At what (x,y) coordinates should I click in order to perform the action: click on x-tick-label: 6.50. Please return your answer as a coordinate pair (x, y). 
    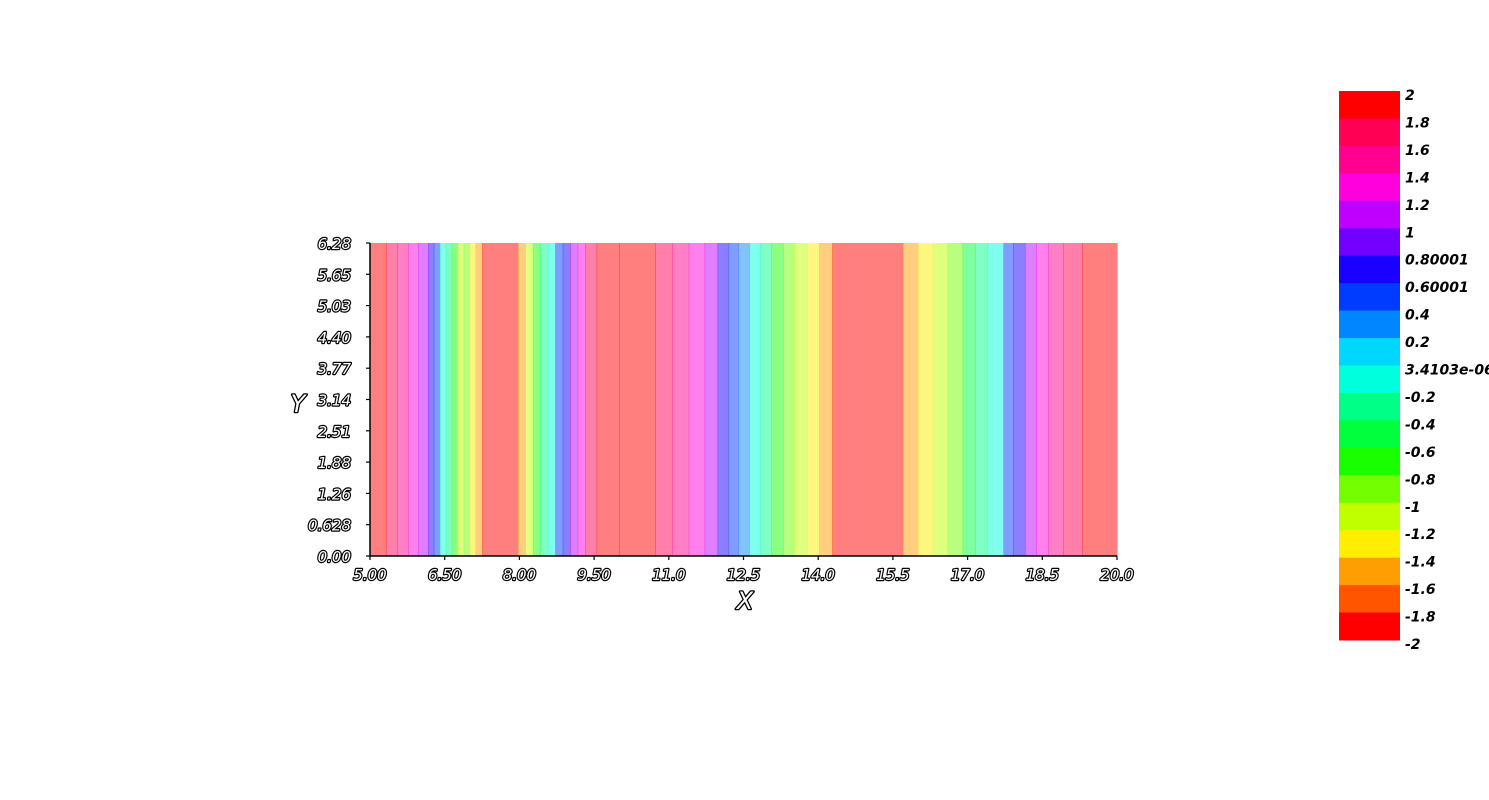
    Looking at the image, I should click on (444, 575).